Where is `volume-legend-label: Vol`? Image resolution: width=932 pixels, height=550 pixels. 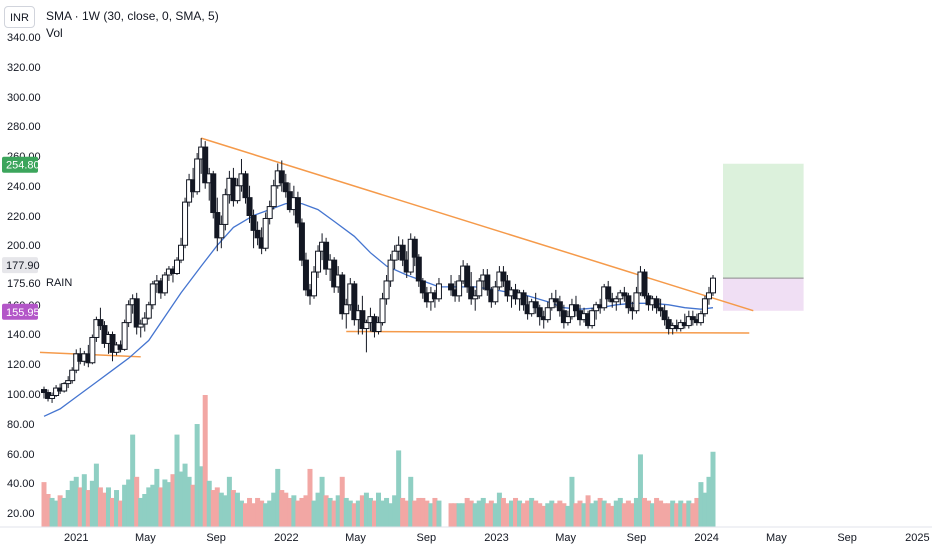 volume-legend-label: Vol is located at coordinates (54, 33).